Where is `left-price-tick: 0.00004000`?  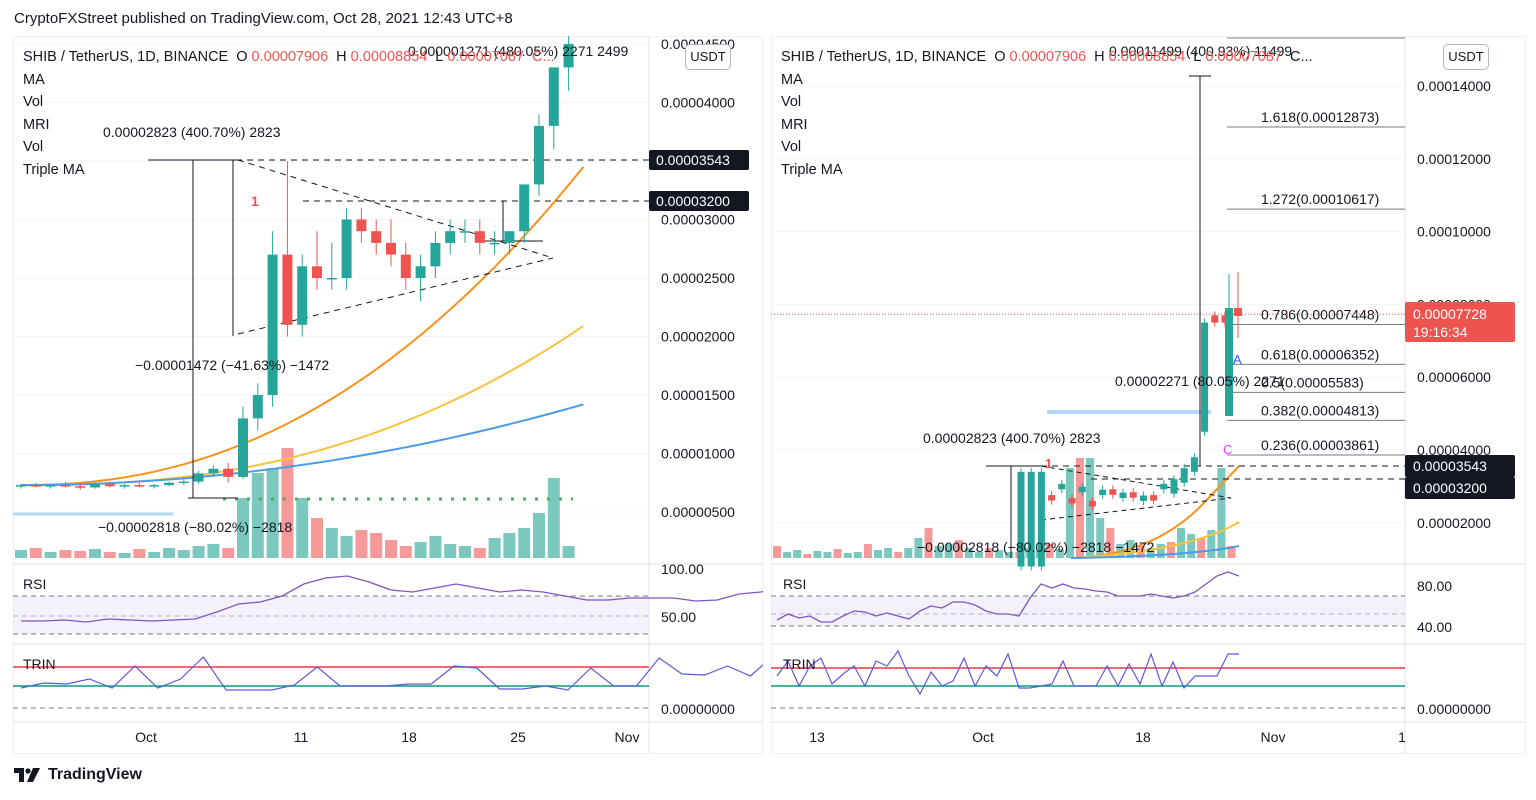 left-price-tick: 0.00004000 is located at coordinates (698, 103).